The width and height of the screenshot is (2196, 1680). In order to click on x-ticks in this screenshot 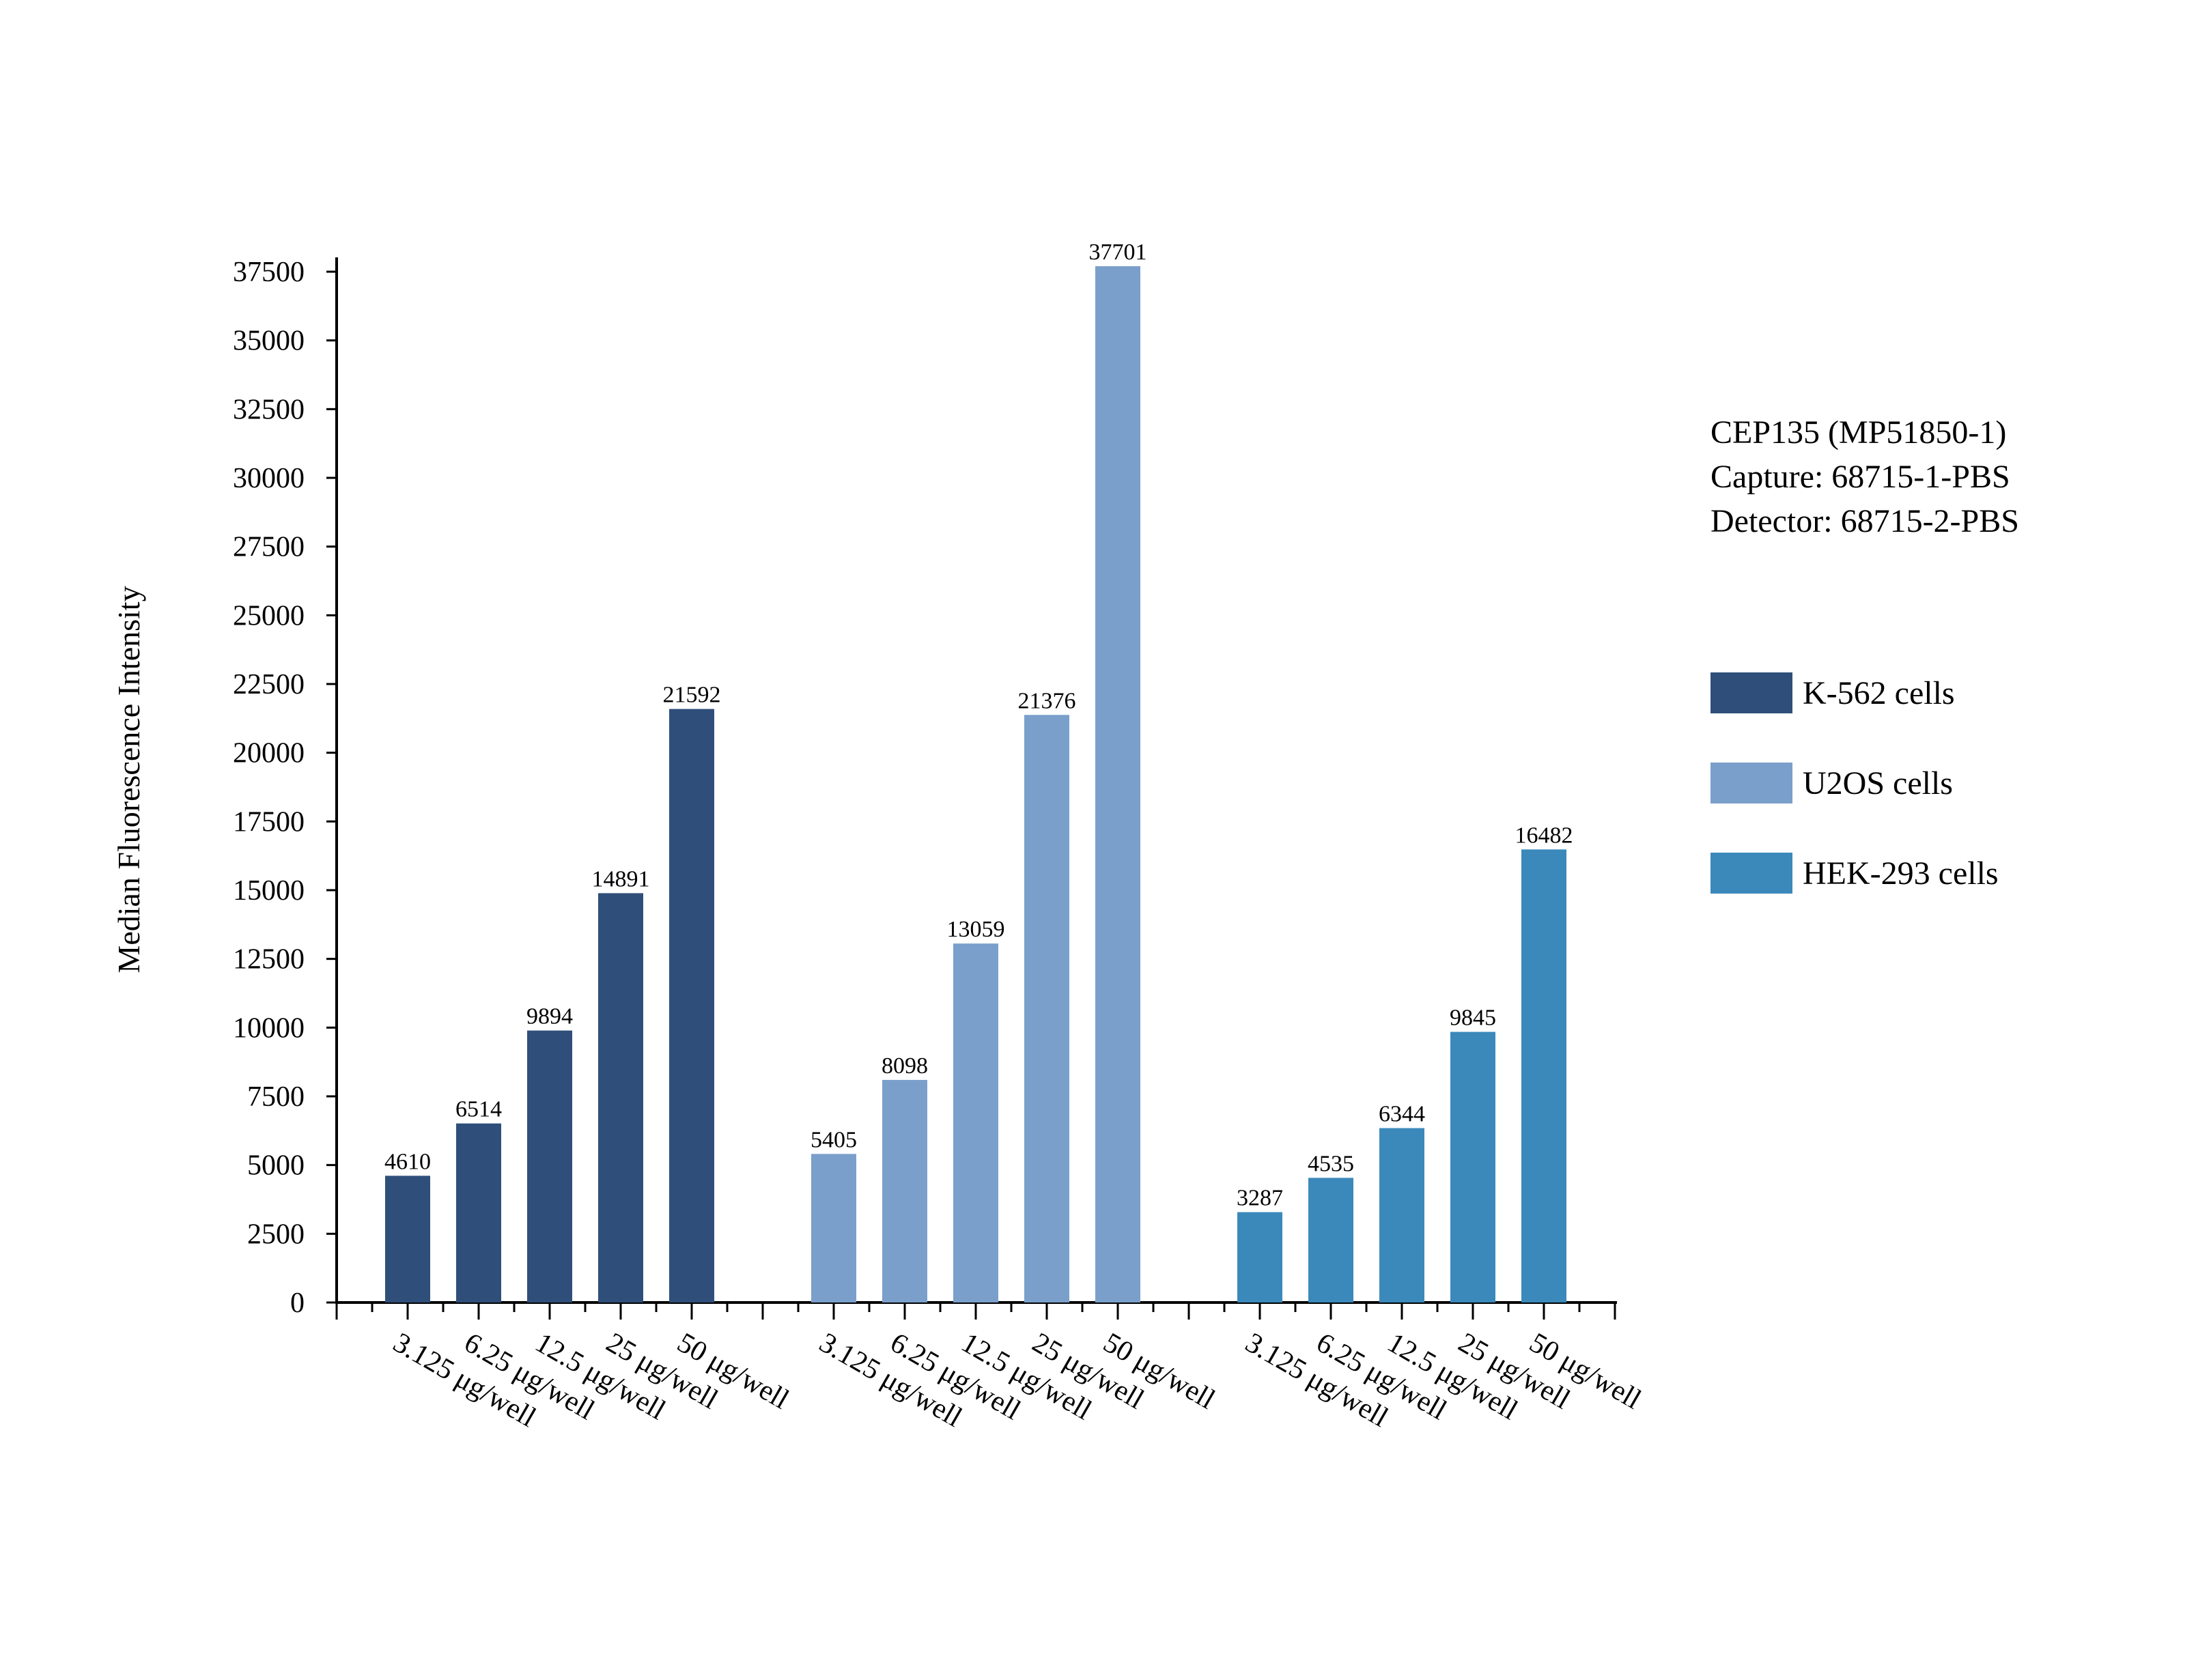, I will do `click(976, 1311)`.